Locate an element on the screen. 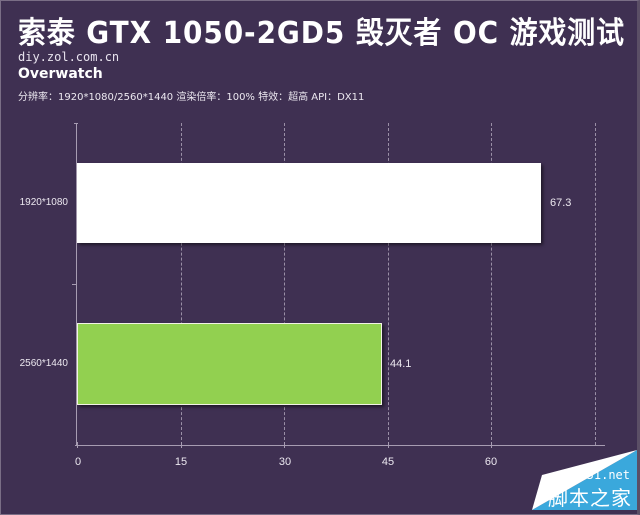 This screenshot has width=640, height=515. x-axis is located at coordinates (340, 445).